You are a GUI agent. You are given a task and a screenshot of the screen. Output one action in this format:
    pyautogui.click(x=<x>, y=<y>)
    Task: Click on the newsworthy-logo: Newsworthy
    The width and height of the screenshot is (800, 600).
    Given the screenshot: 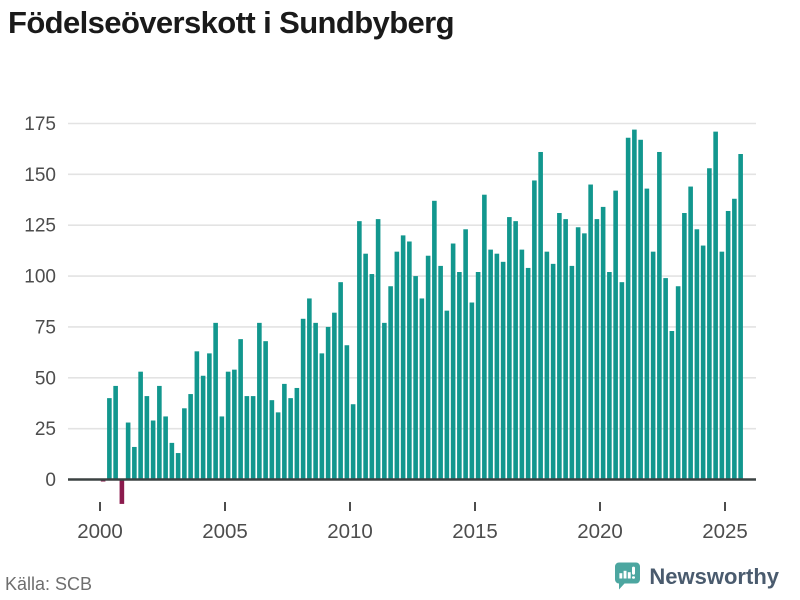 What is the action you would take?
    pyautogui.click(x=696, y=576)
    